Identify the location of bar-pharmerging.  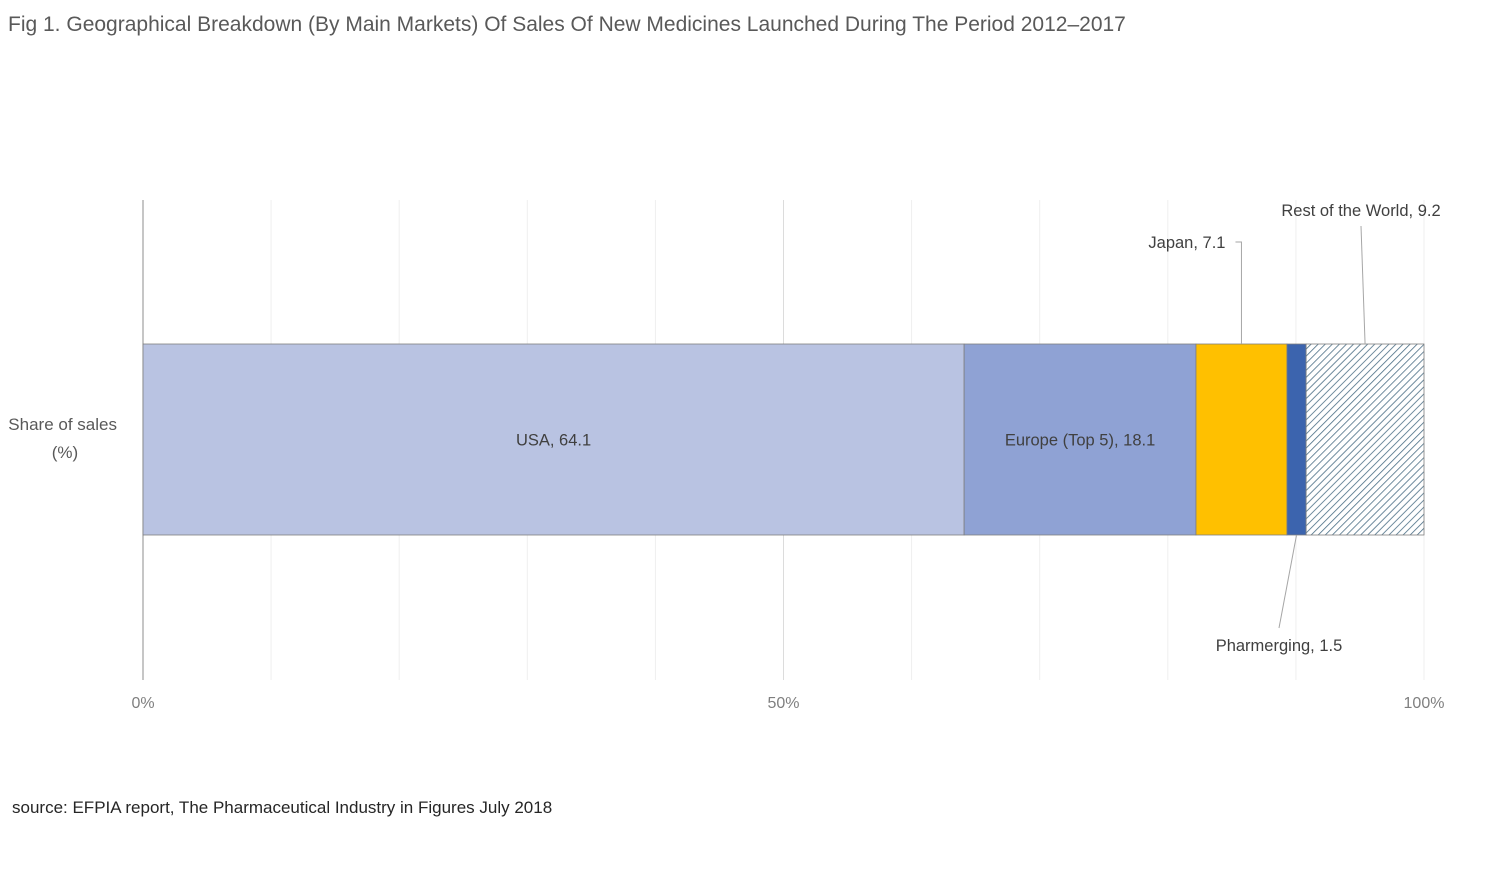
(1296, 439).